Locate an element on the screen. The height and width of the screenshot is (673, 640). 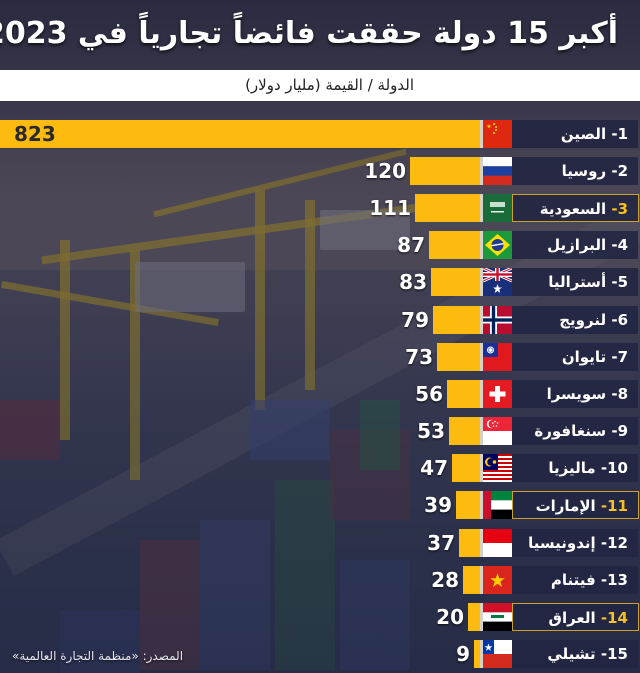
country-label: 10- ماليزيا is located at coordinates (588, 468).